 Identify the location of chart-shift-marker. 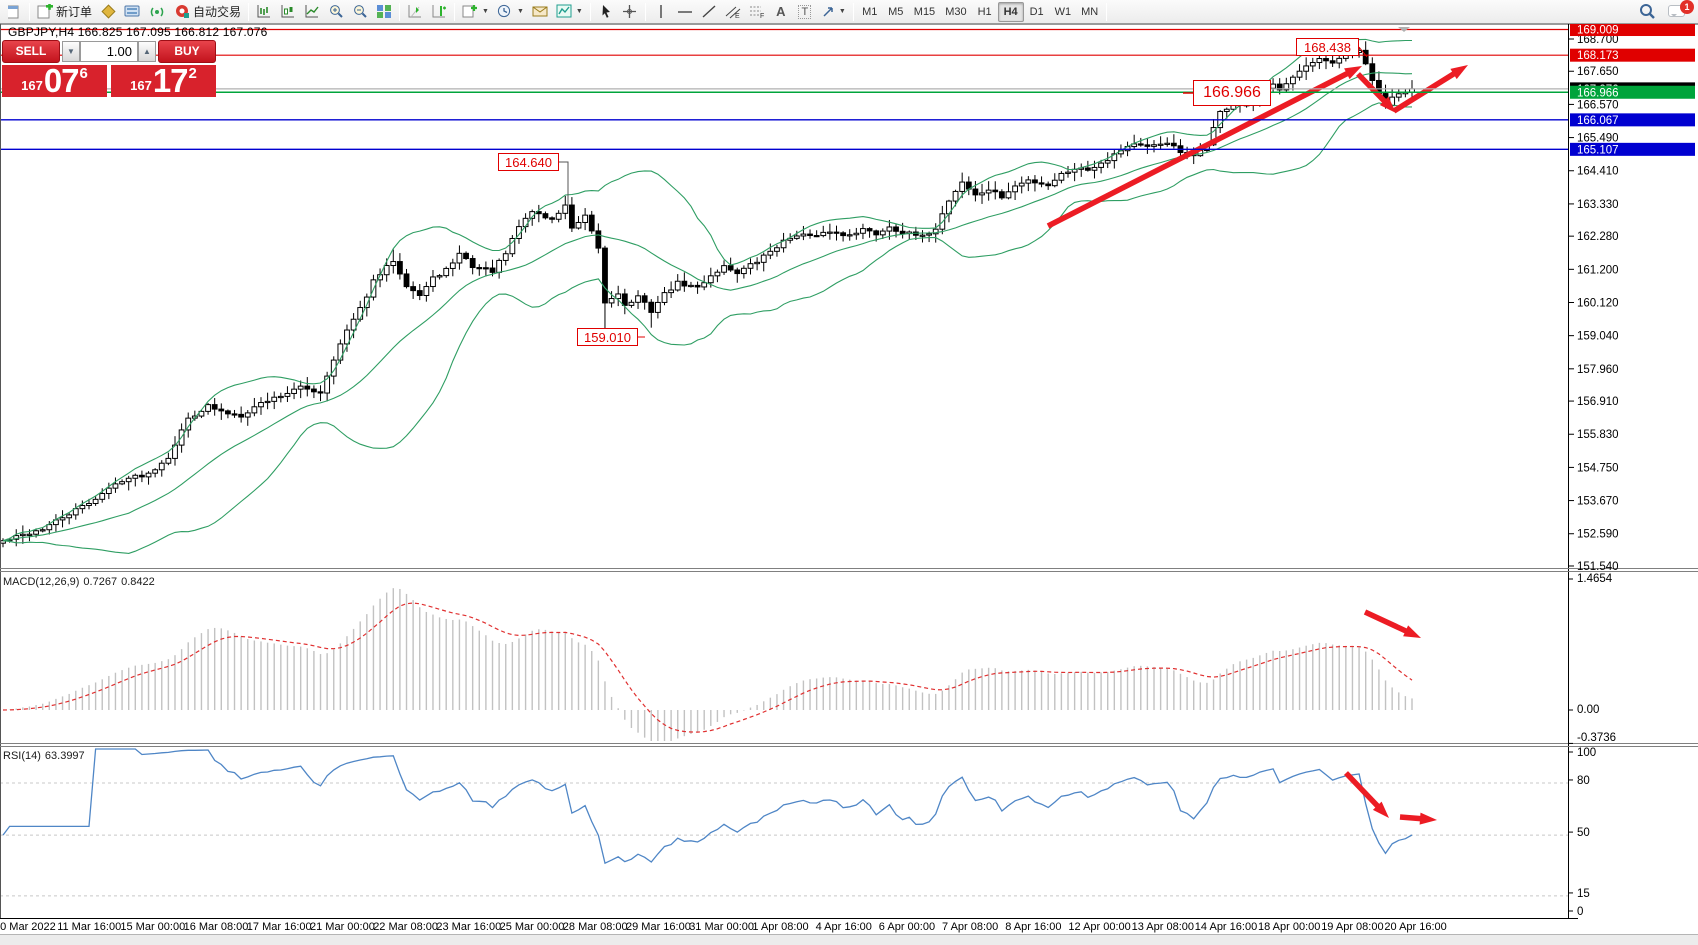
(1404, 29).